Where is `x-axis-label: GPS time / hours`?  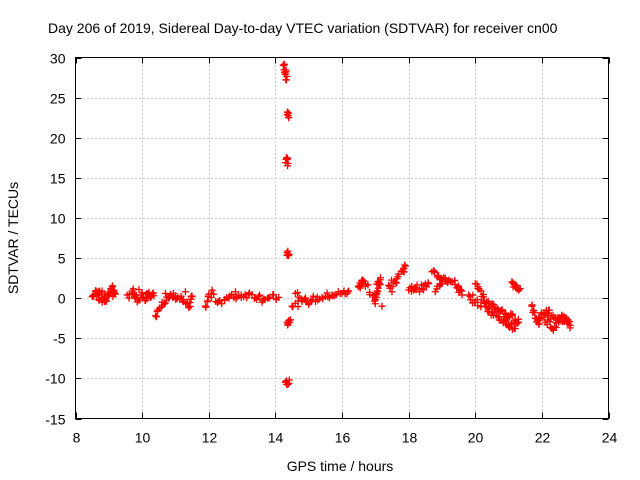 x-axis-label: GPS time / hours is located at coordinates (340, 466).